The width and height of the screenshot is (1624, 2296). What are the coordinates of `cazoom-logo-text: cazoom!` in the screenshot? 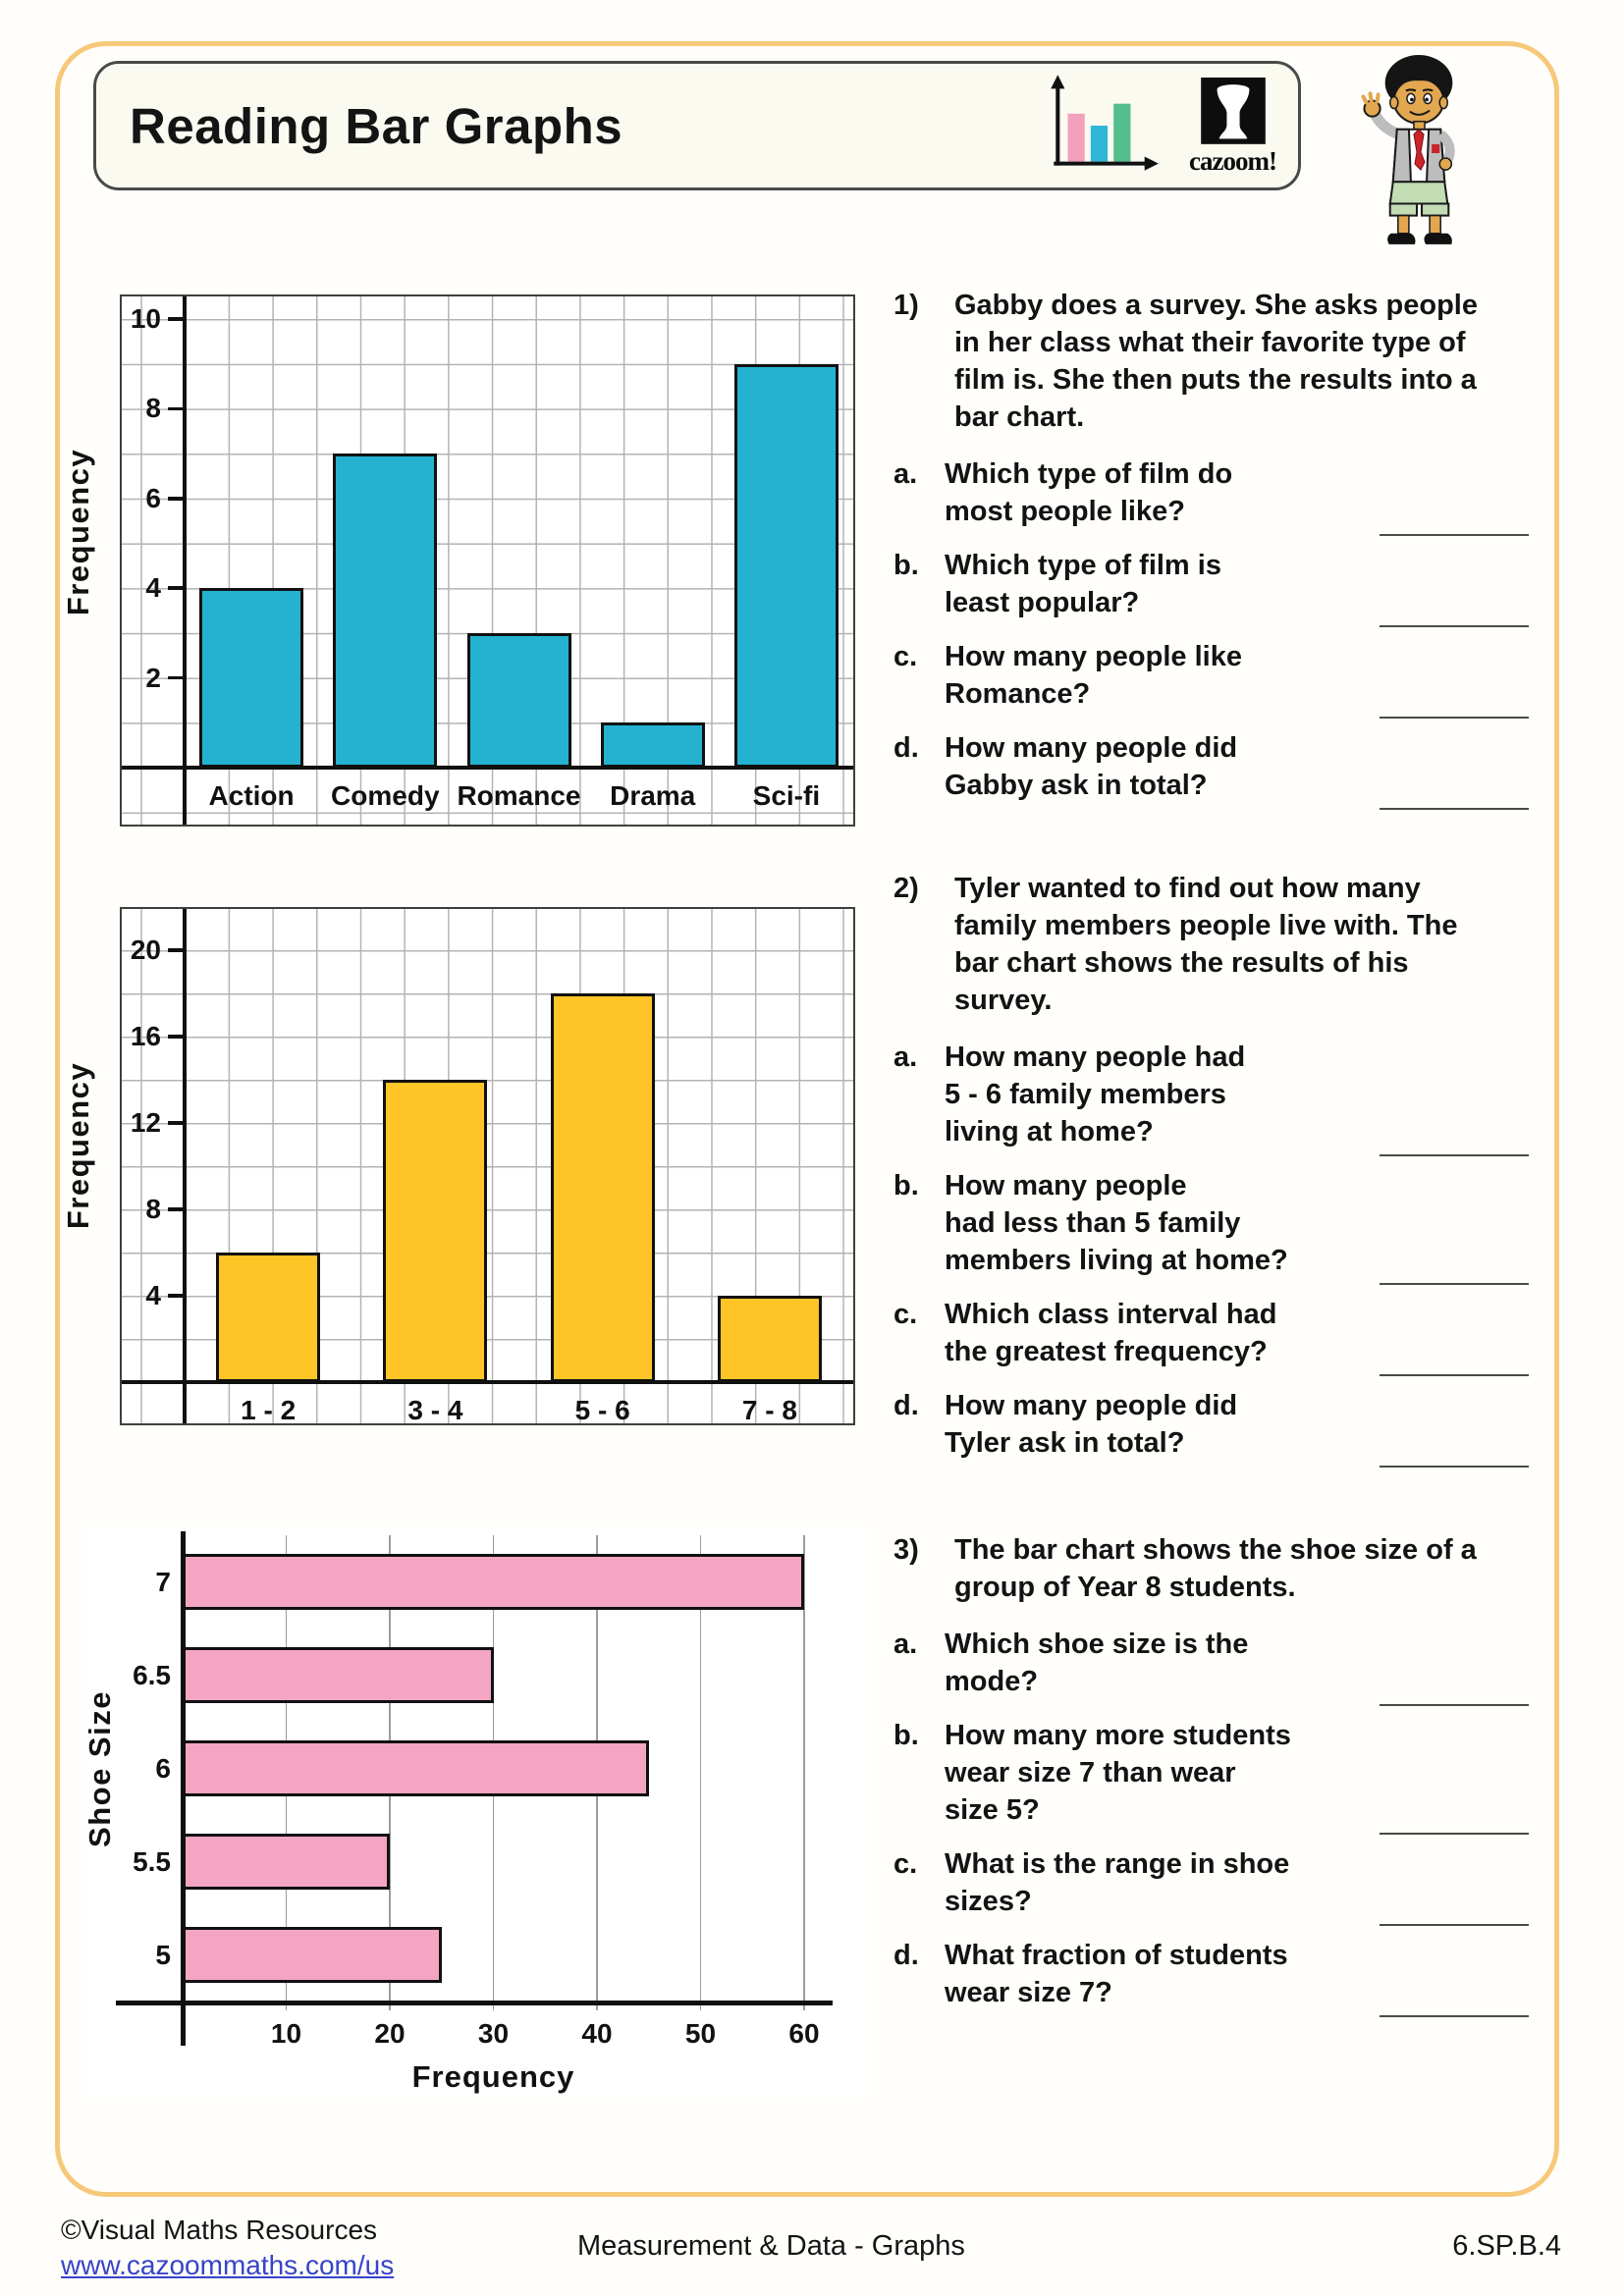 It's located at (1233, 160).